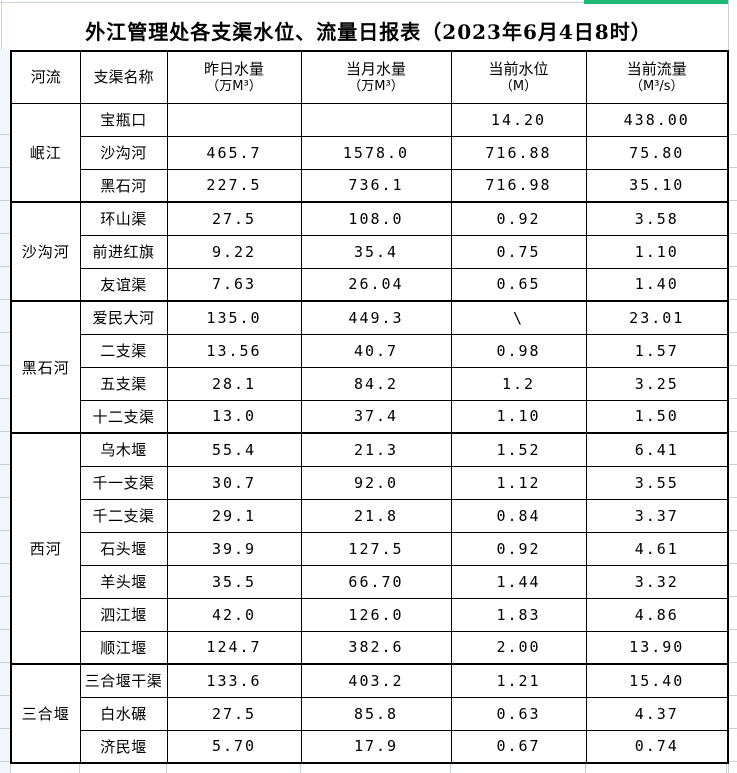 The width and height of the screenshot is (737, 773). What do you see at coordinates (376, 515) in the screenshot?
I see `value-cell: 21.8` at bounding box center [376, 515].